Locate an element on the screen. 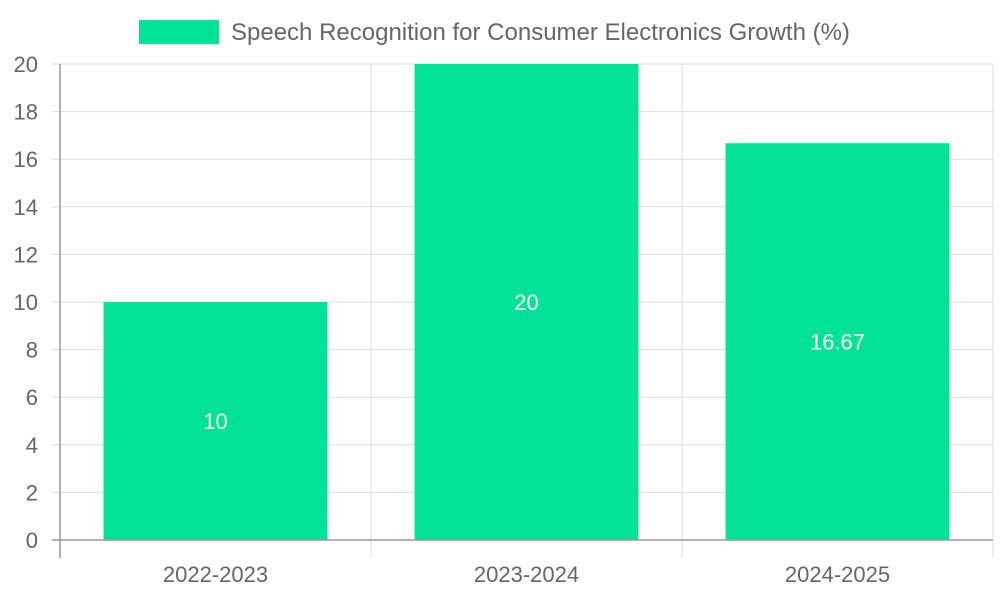  bar-2022-2023 is located at coordinates (215, 421).